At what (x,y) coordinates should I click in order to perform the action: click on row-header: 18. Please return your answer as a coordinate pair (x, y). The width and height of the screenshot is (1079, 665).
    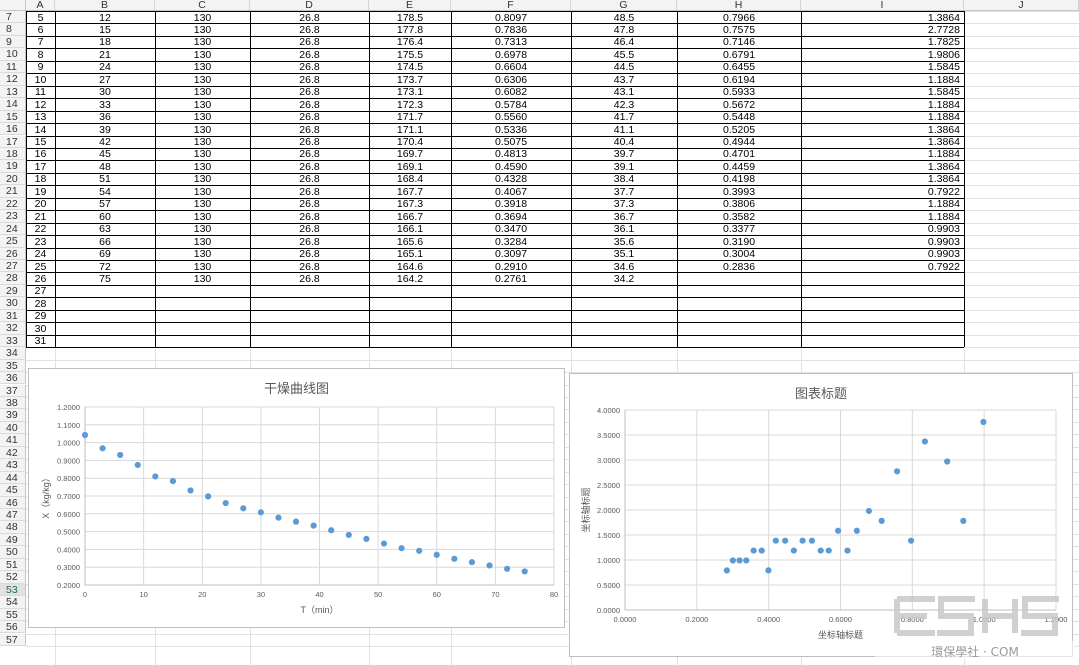
    Looking at the image, I should click on (13, 154).